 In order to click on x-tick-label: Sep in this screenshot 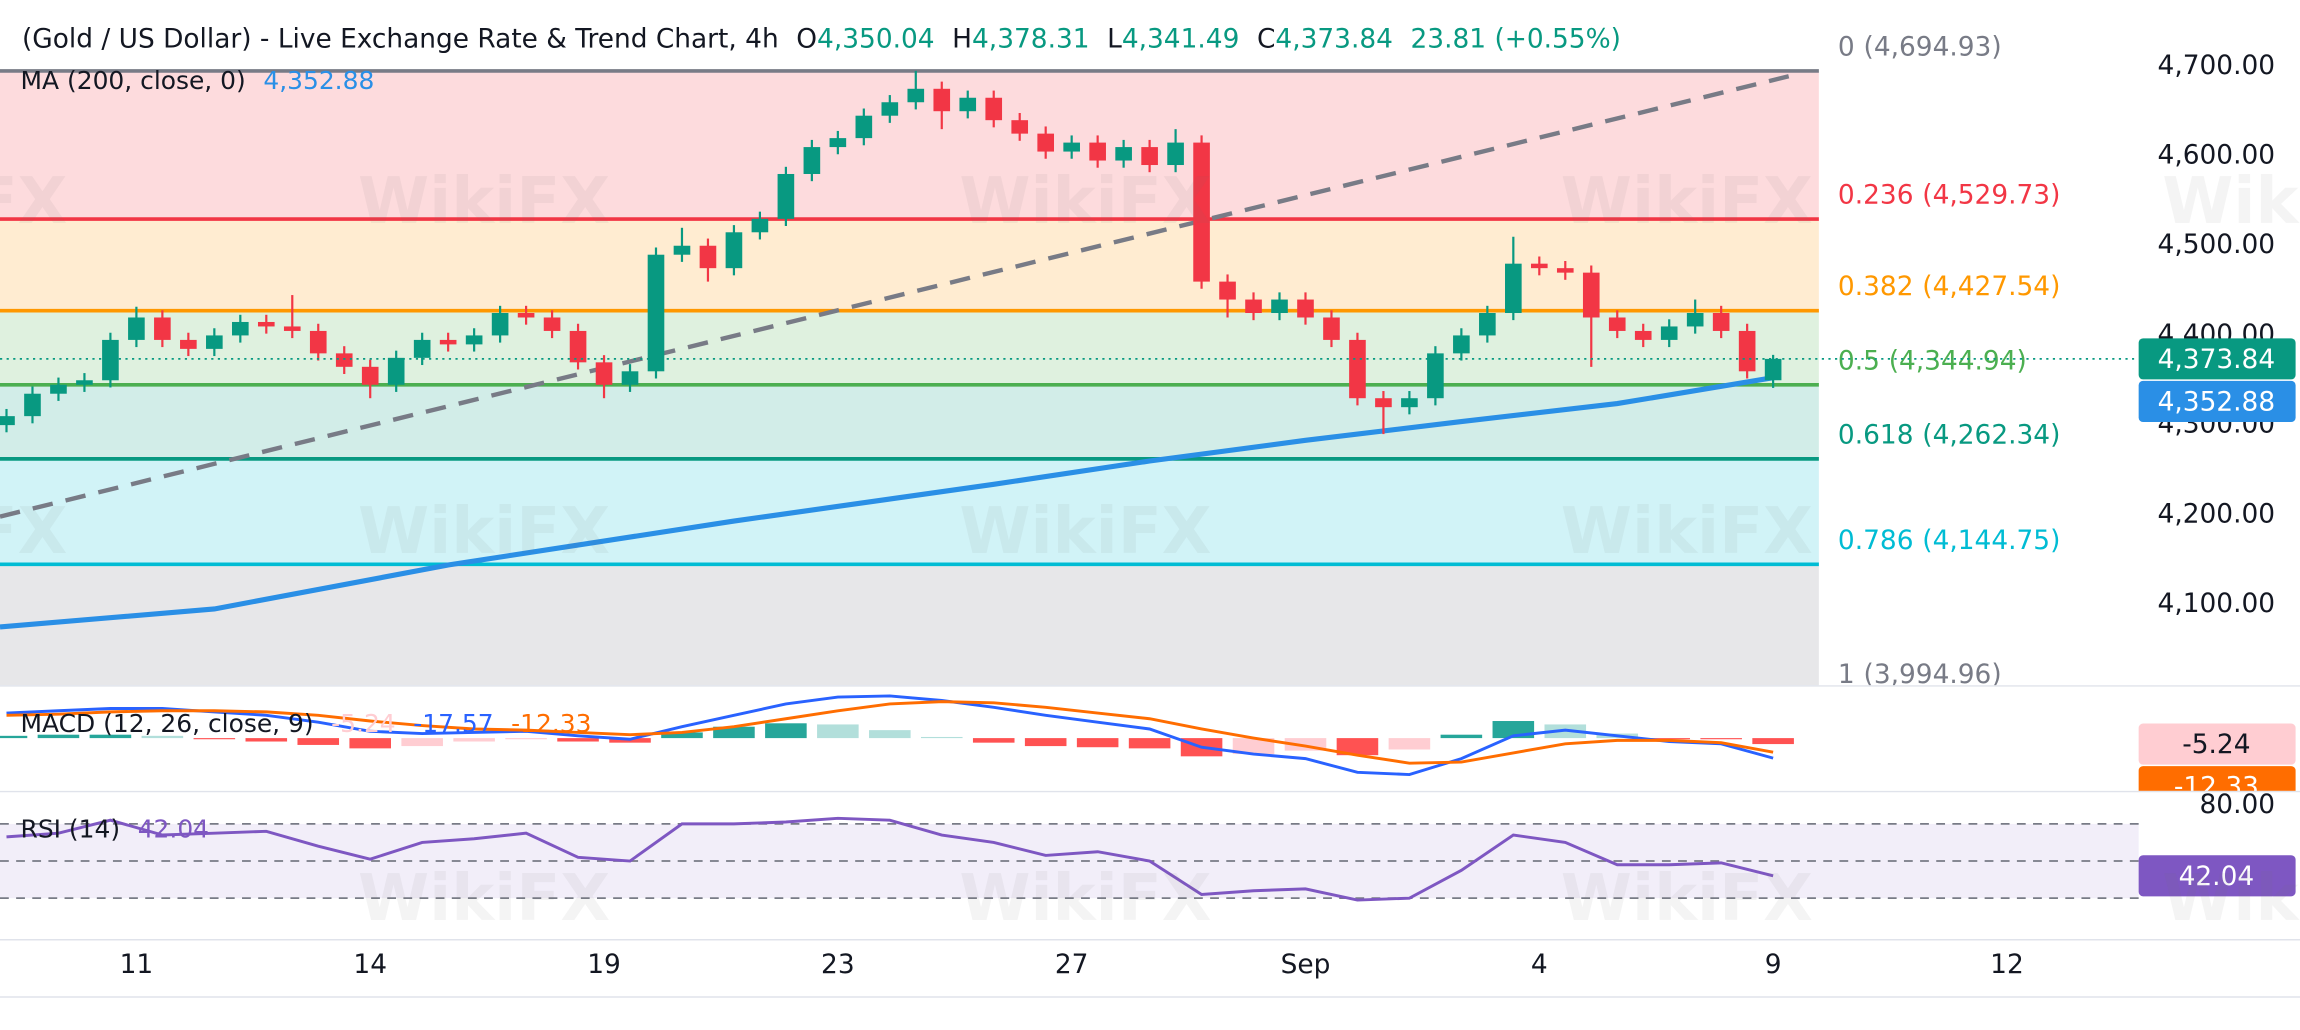, I will do `click(1306, 964)`.